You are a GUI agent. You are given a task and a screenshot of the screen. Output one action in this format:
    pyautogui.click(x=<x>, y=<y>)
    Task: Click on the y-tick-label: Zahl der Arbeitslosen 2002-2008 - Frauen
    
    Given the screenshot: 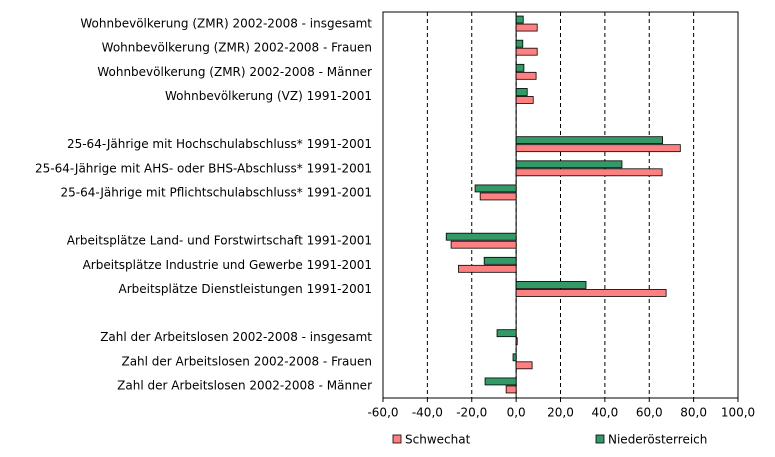 What is the action you would take?
    pyautogui.click(x=246, y=361)
    